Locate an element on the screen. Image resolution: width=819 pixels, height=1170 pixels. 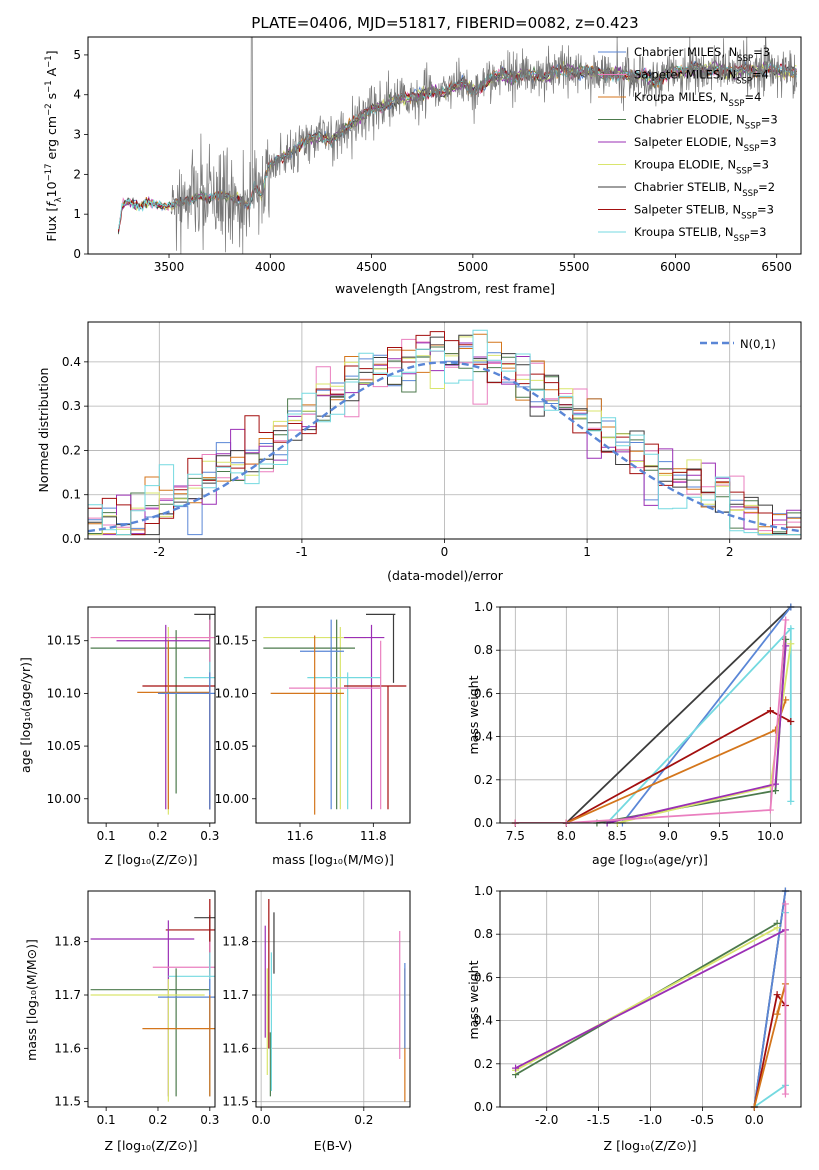
massebv-xlabel: E(B-V) is located at coordinates (333, 1145).